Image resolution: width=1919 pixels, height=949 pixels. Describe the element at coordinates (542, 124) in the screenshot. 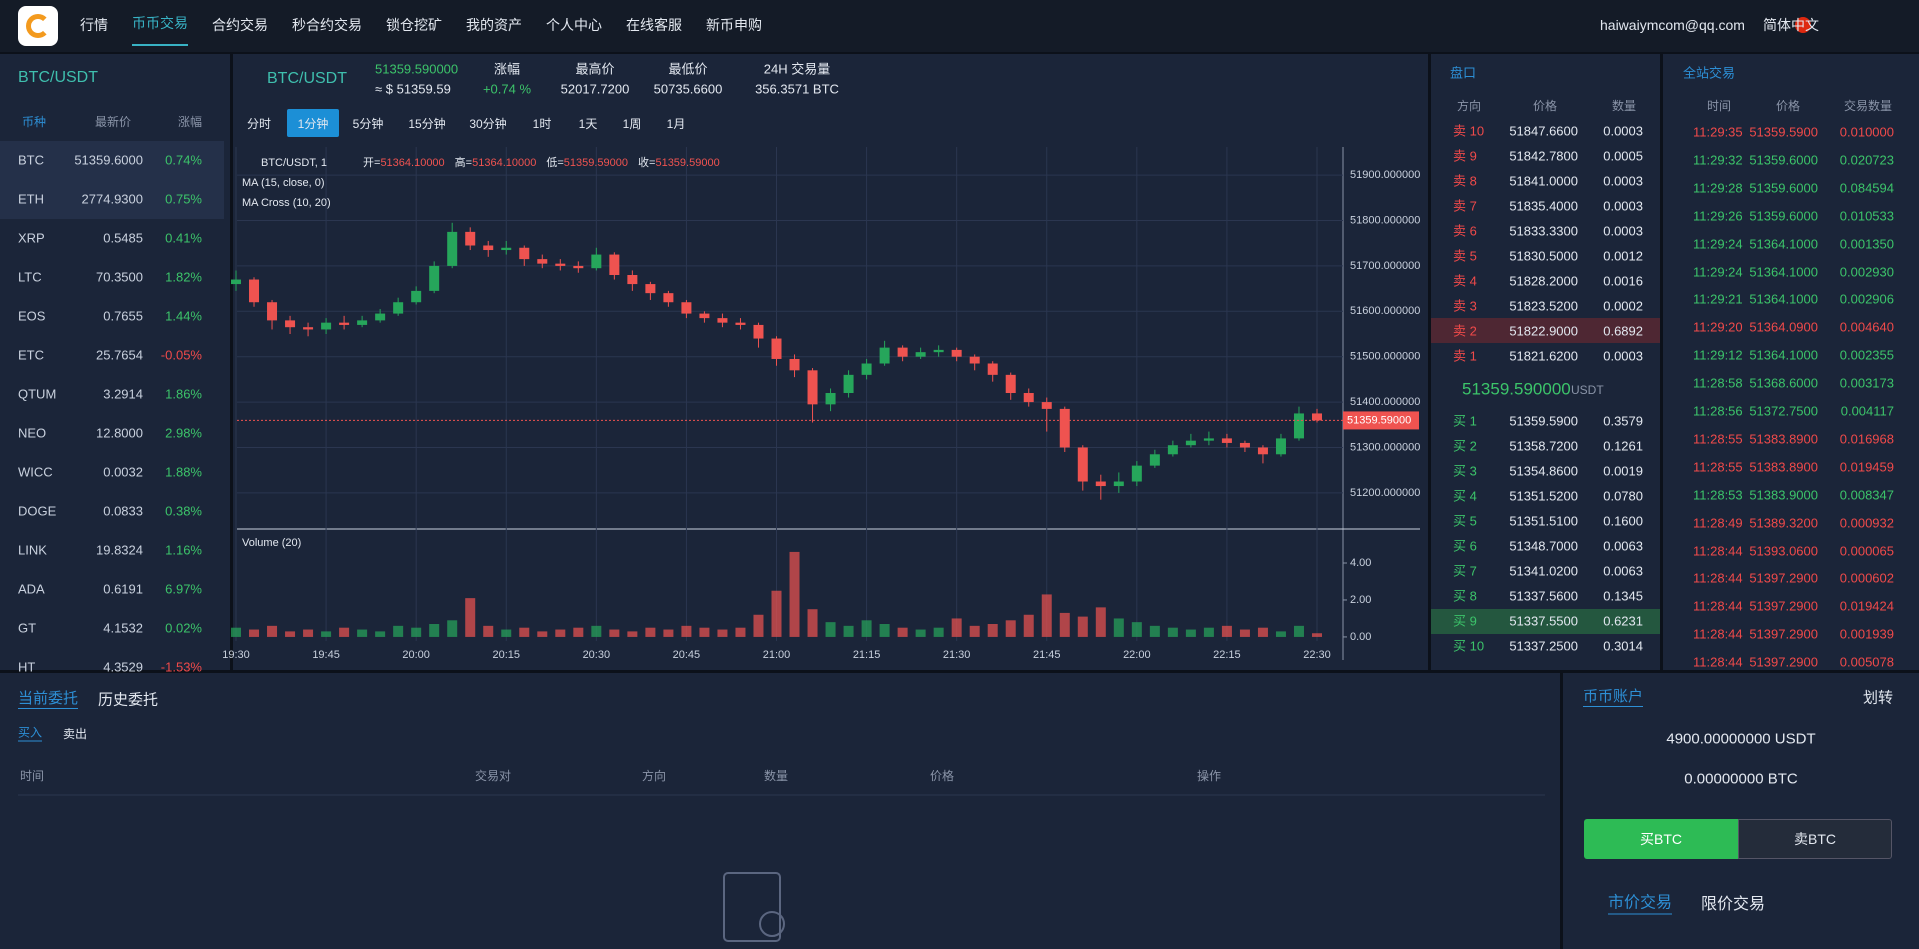

I see `interval: 1时` at that location.